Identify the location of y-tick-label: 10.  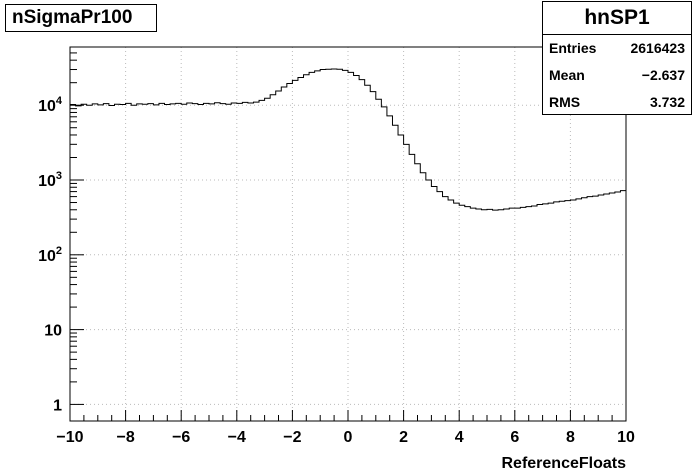
(53, 331).